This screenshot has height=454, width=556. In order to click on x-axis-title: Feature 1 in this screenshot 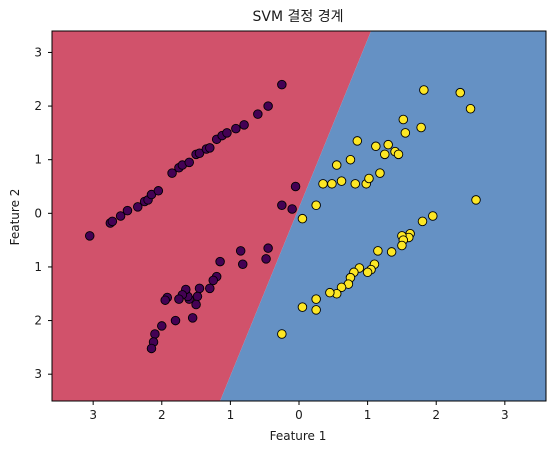, I will do `click(298, 436)`.